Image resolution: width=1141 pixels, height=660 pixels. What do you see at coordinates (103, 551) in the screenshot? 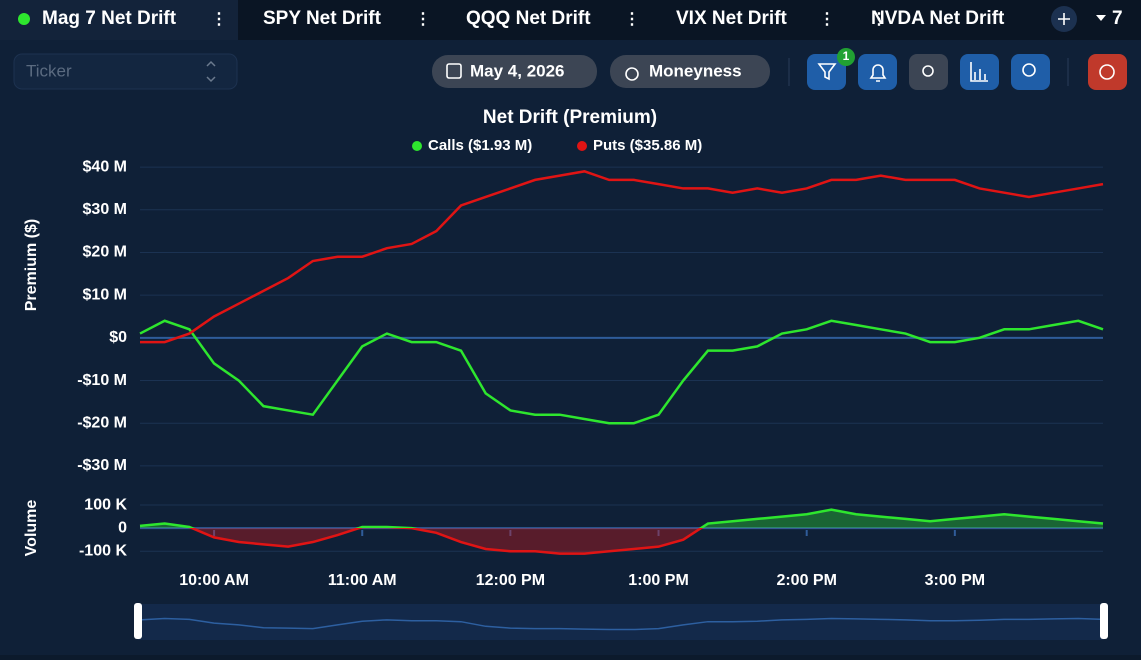
I see `y-tick-label: -100 K` at bounding box center [103, 551].